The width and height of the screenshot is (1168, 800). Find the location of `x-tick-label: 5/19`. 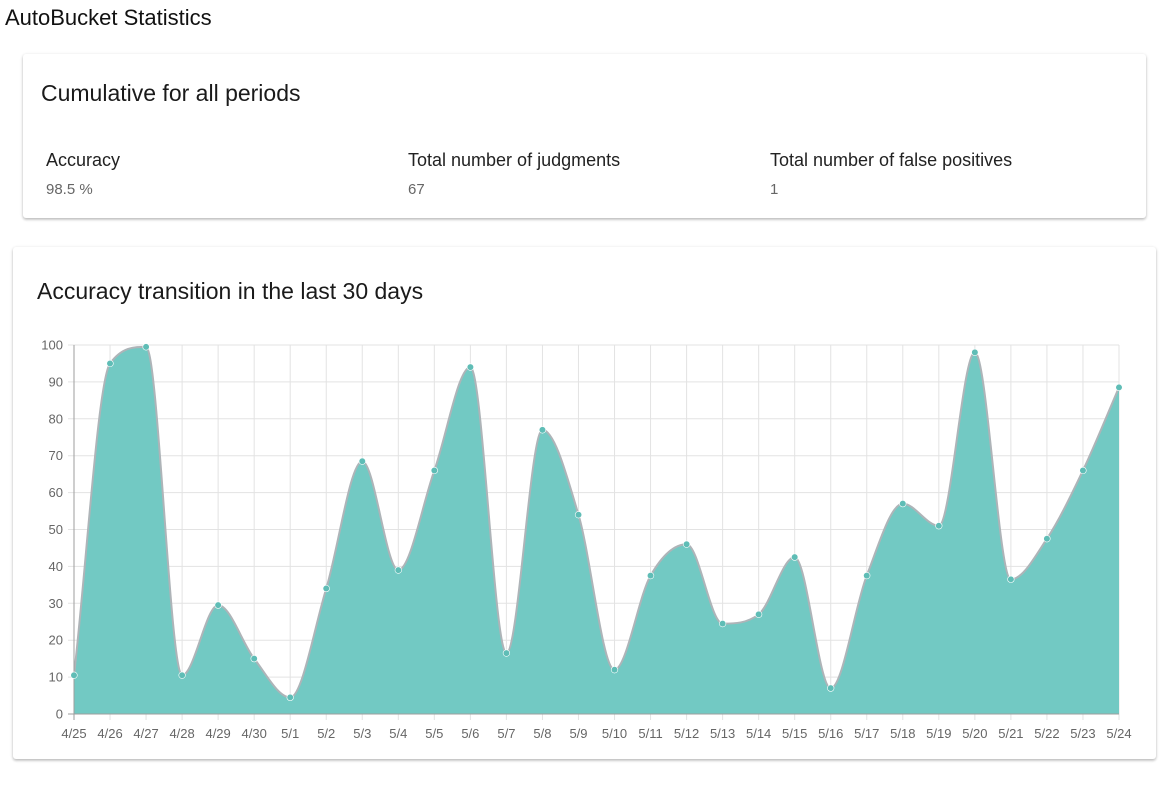

x-tick-label: 5/19 is located at coordinates (938, 733).